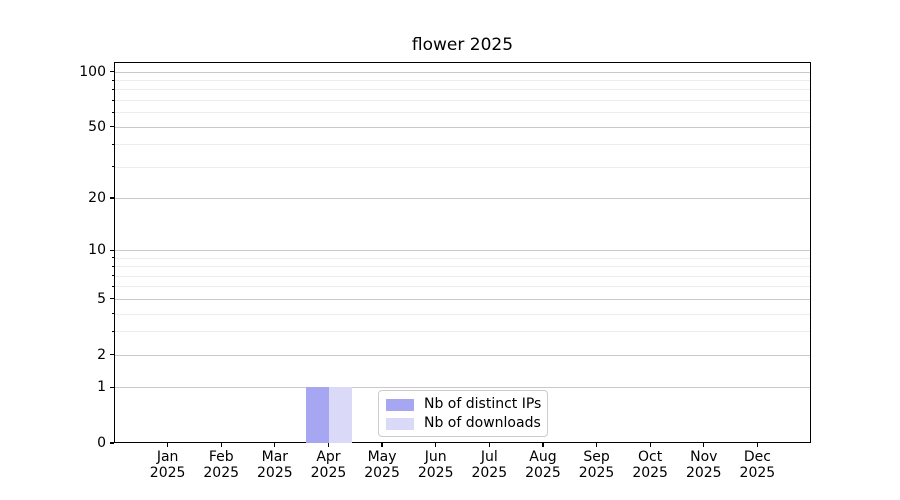  What do you see at coordinates (596, 465) in the screenshot?
I see `x-tick-label: Sep 2025` at bounding box center [596, 465].